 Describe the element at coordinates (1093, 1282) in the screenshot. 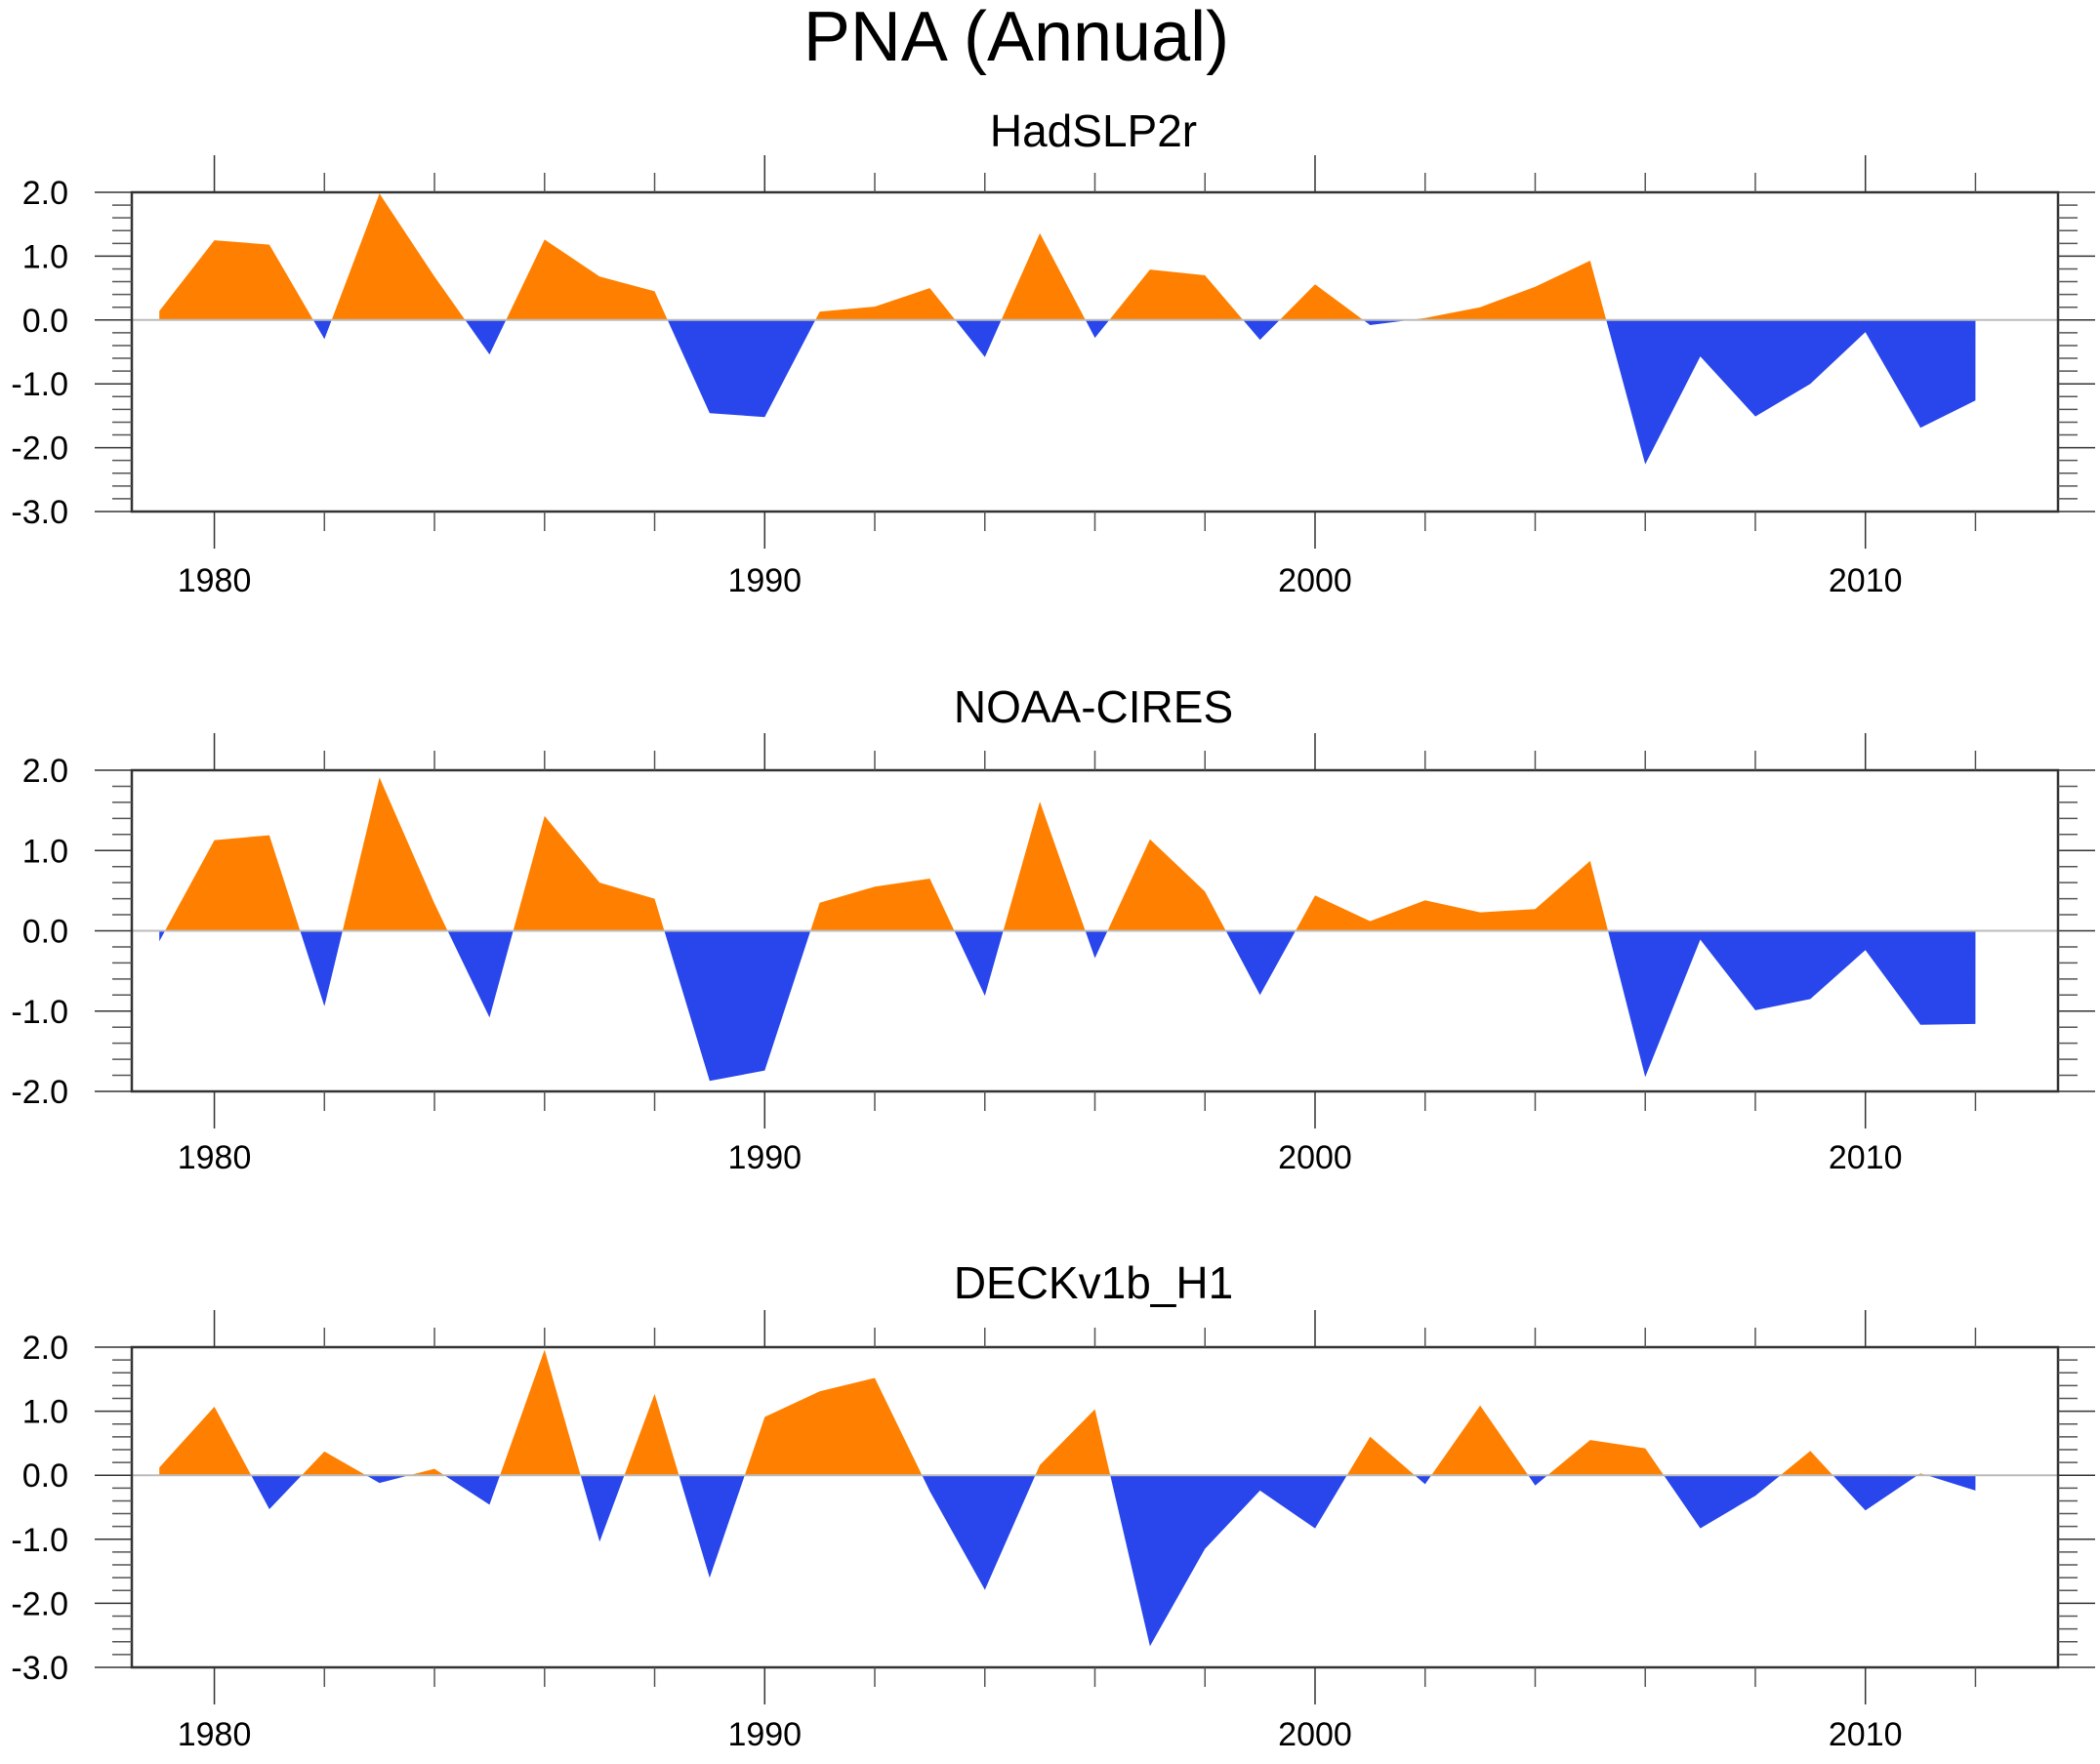

I see `panel-title: DECKv1b_H1` at that location.